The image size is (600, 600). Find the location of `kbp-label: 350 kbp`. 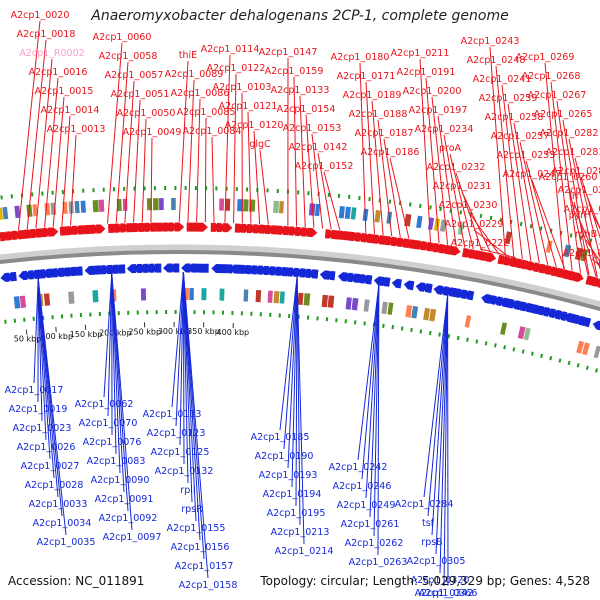

kbp-label: 350 kbp is located at coordinates (203, 331).